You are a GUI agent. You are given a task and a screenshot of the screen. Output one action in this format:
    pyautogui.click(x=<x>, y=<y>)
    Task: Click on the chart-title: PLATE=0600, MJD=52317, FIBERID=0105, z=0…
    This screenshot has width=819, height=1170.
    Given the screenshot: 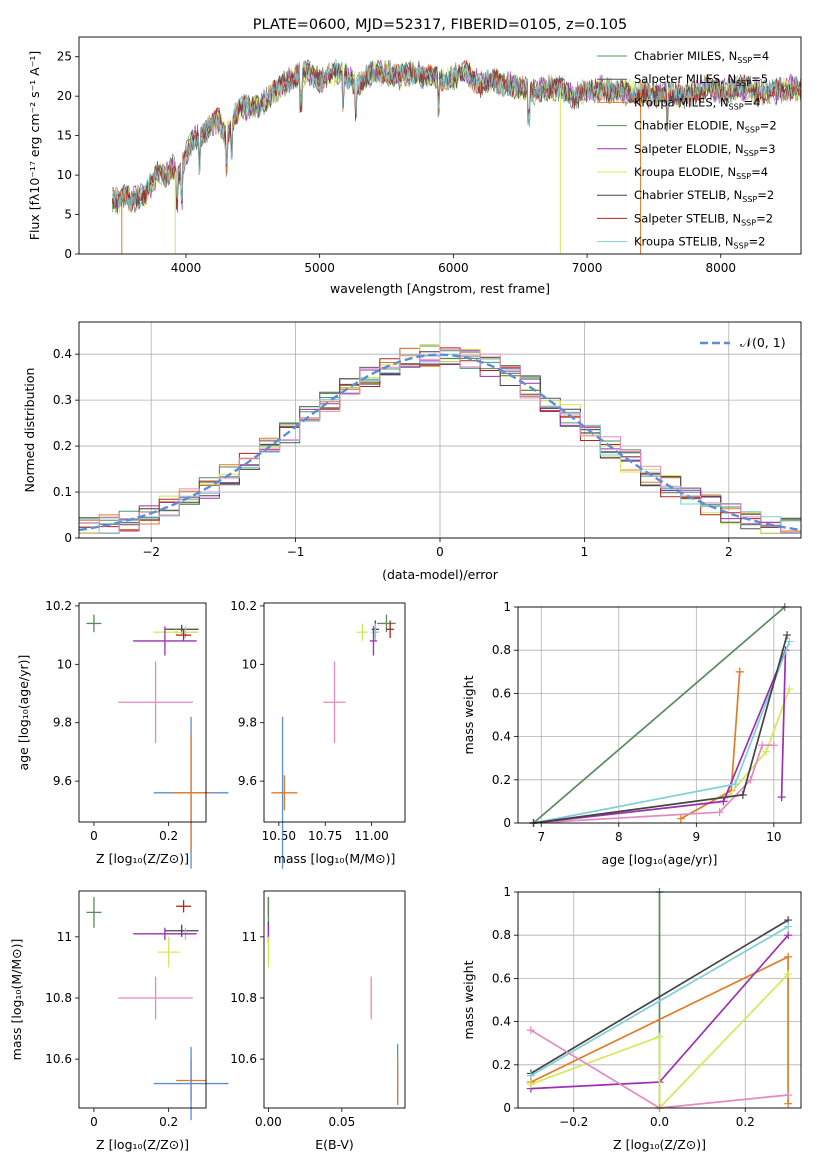 What is the action you would take?
    pyautogui.click(x=440, y=25)
    